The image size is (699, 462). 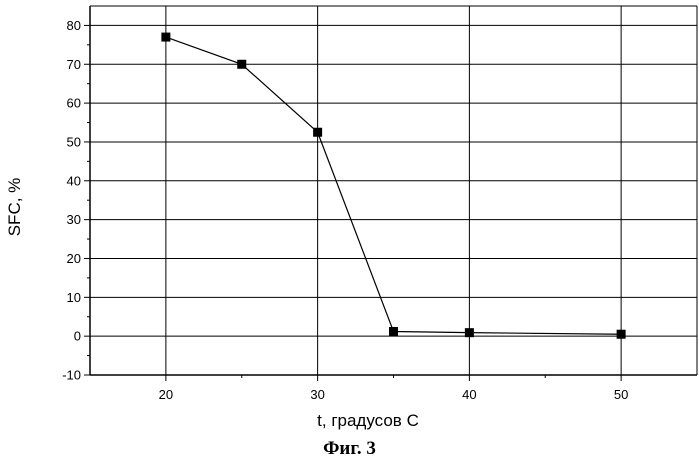 I want to click on figure-caption: Фиг. 3, so click(x=349, y=448).